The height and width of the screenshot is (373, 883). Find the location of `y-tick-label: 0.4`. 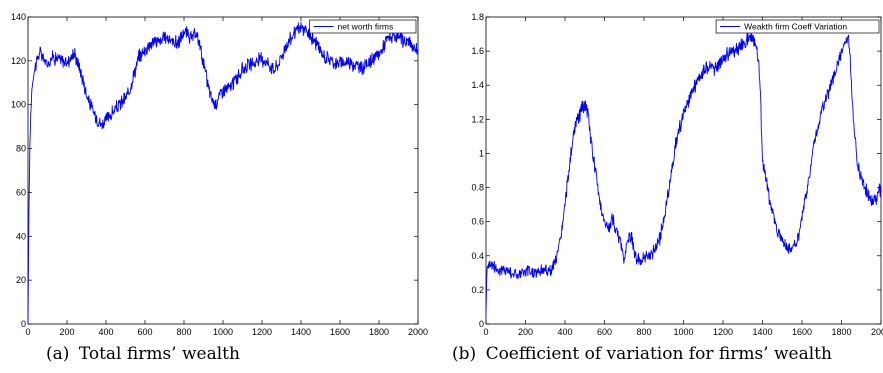

y-tick-label: 0.4 is located at coordinates (477, 256).